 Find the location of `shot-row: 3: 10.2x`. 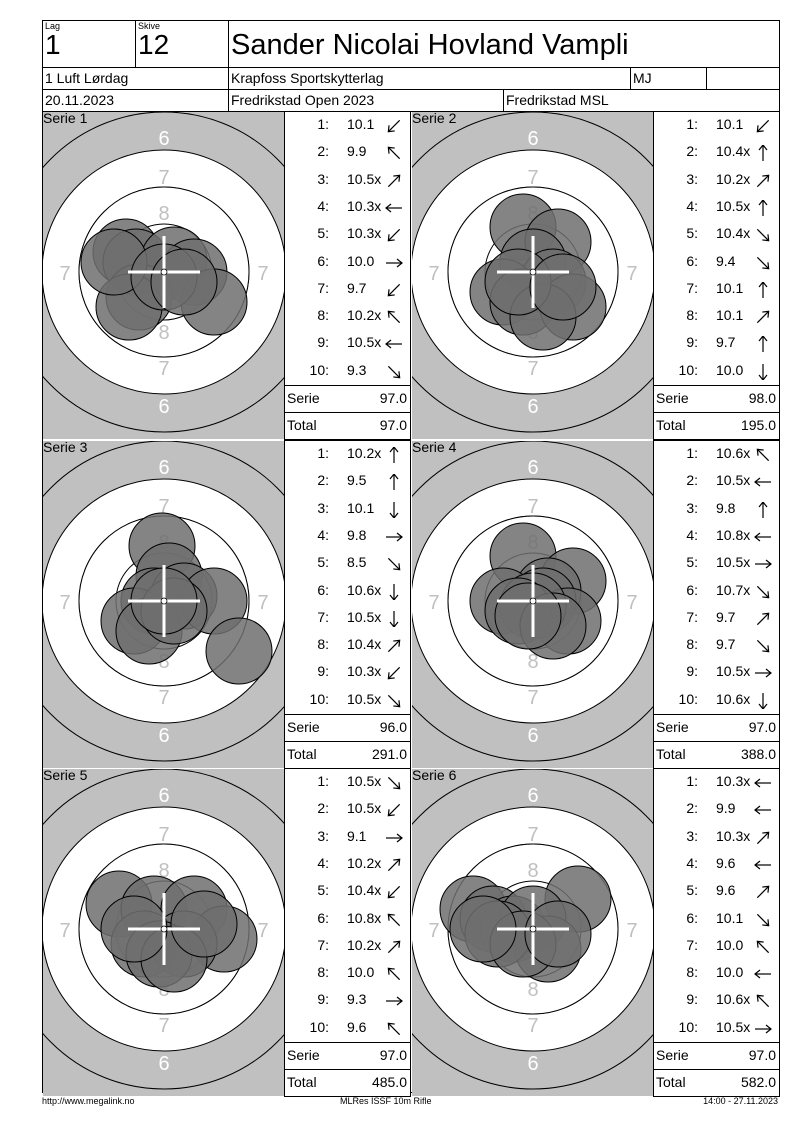

shot-row: 3: 10.2x is located at coordinates (716, 180).